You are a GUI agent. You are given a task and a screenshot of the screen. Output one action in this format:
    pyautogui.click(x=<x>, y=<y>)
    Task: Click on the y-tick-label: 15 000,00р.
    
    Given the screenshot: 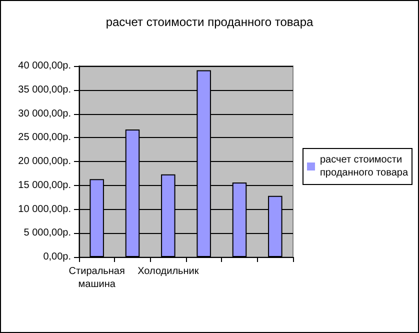 What is the action you would take?
    pyautogui.click(x=44, y=185)
    